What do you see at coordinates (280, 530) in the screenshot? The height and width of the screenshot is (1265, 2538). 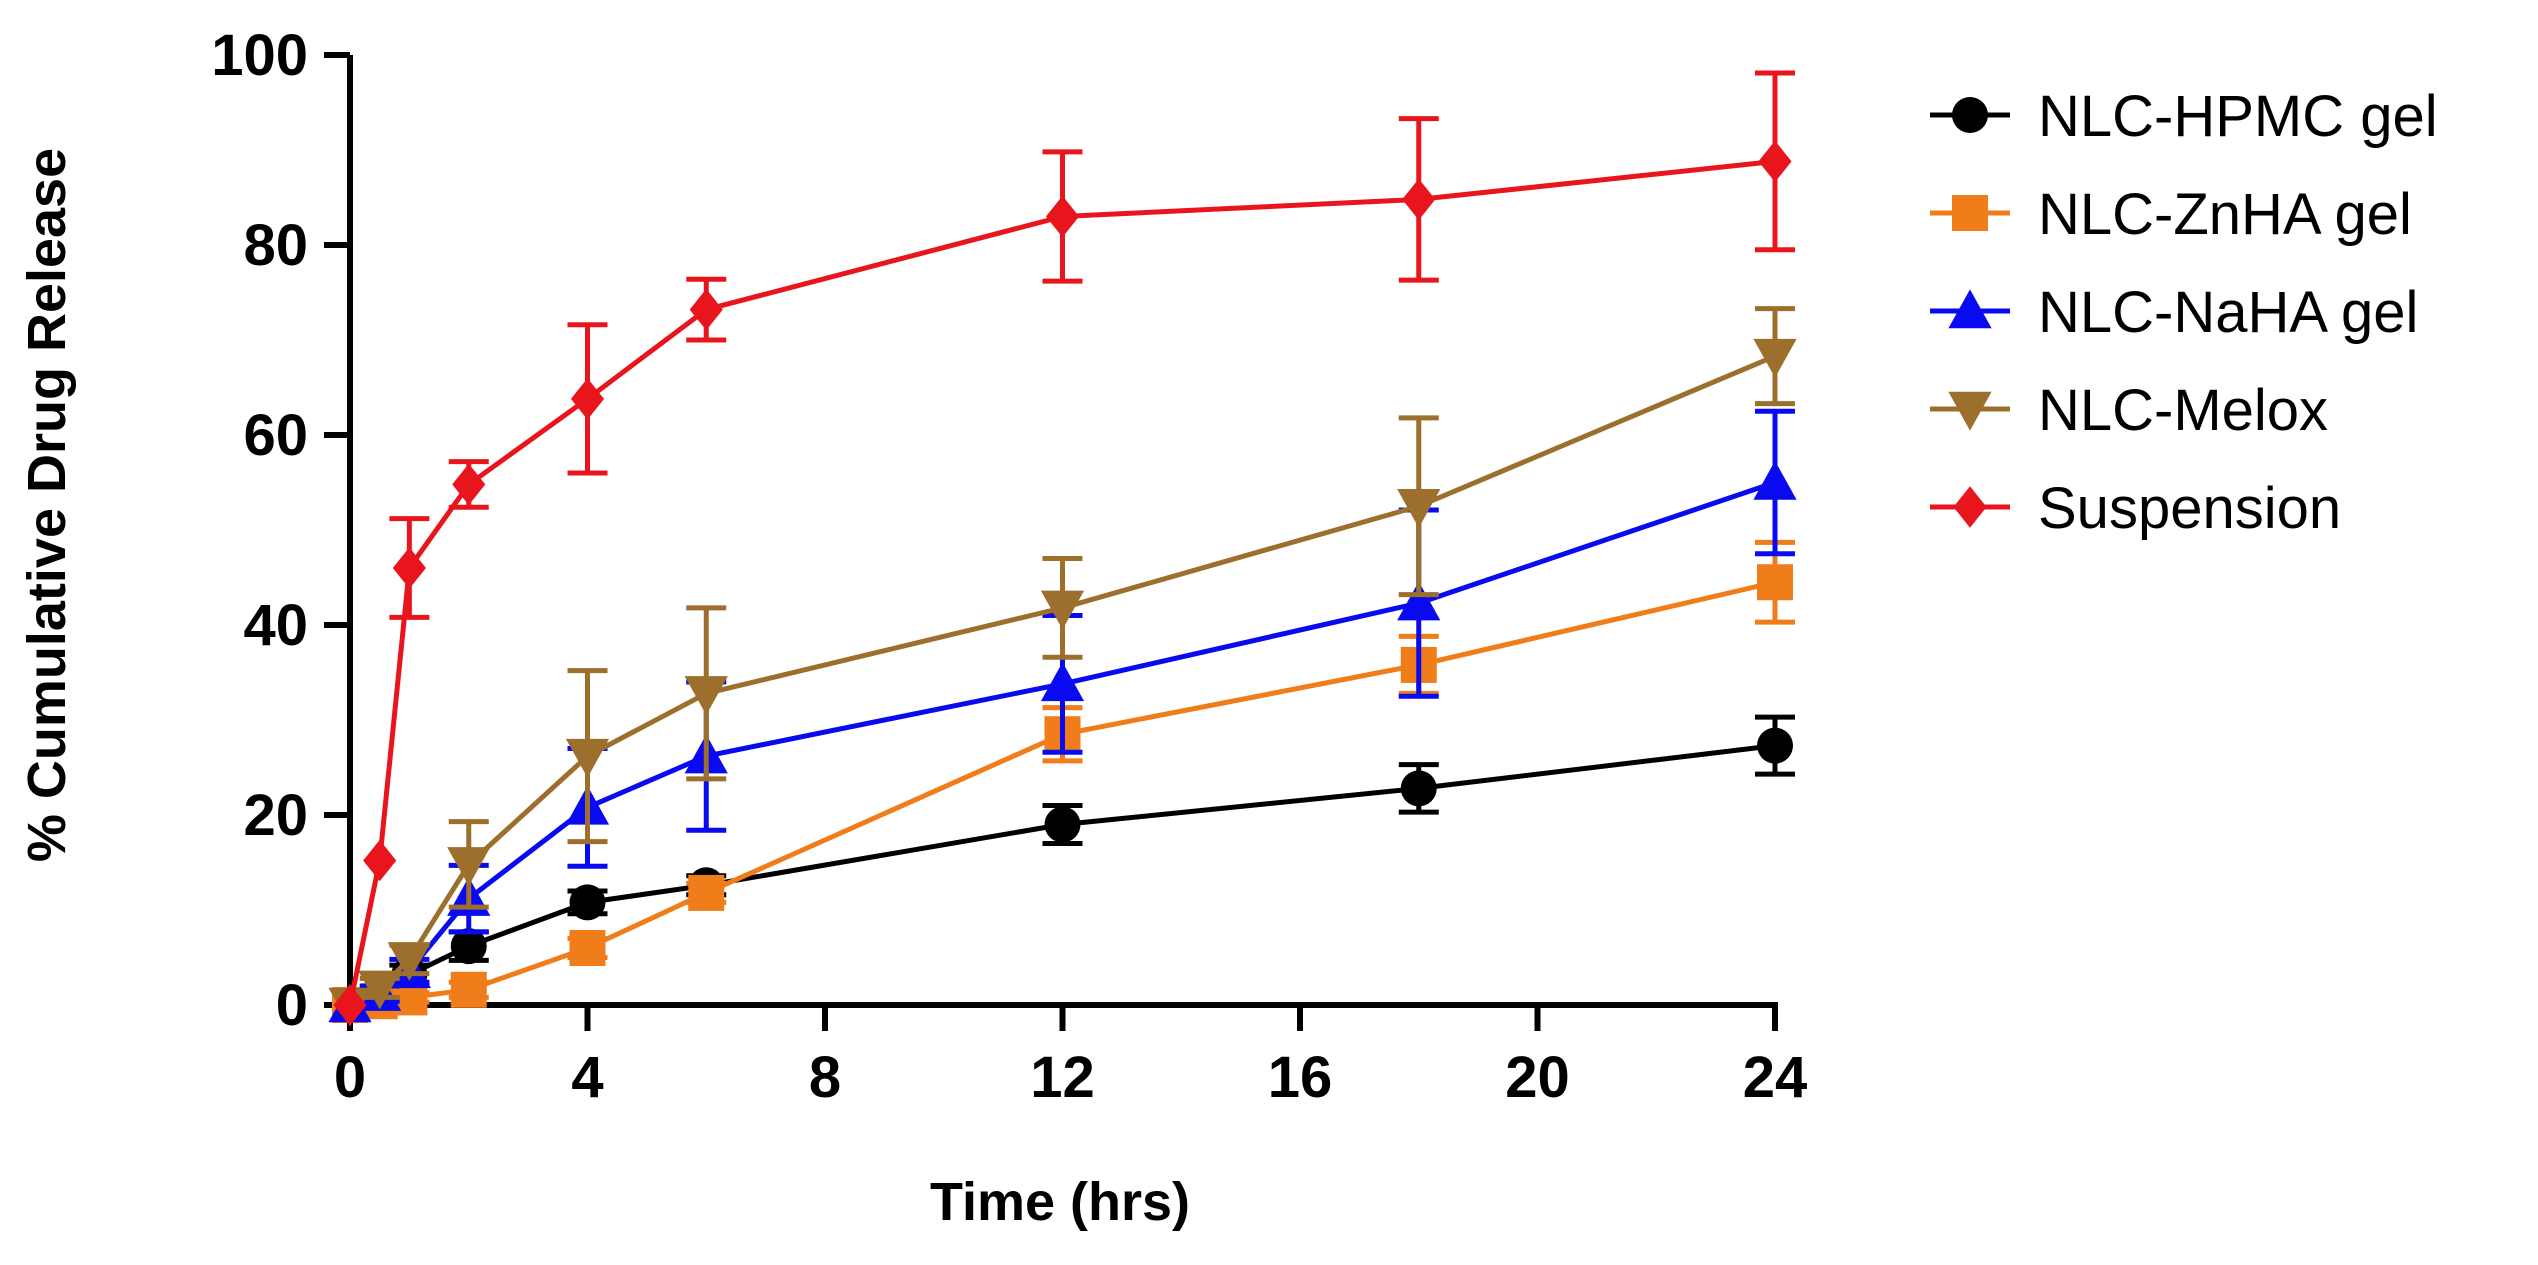 I see `y-axis-ticks: 0 20 40 60 80 100` at bounding box center [280, 530].